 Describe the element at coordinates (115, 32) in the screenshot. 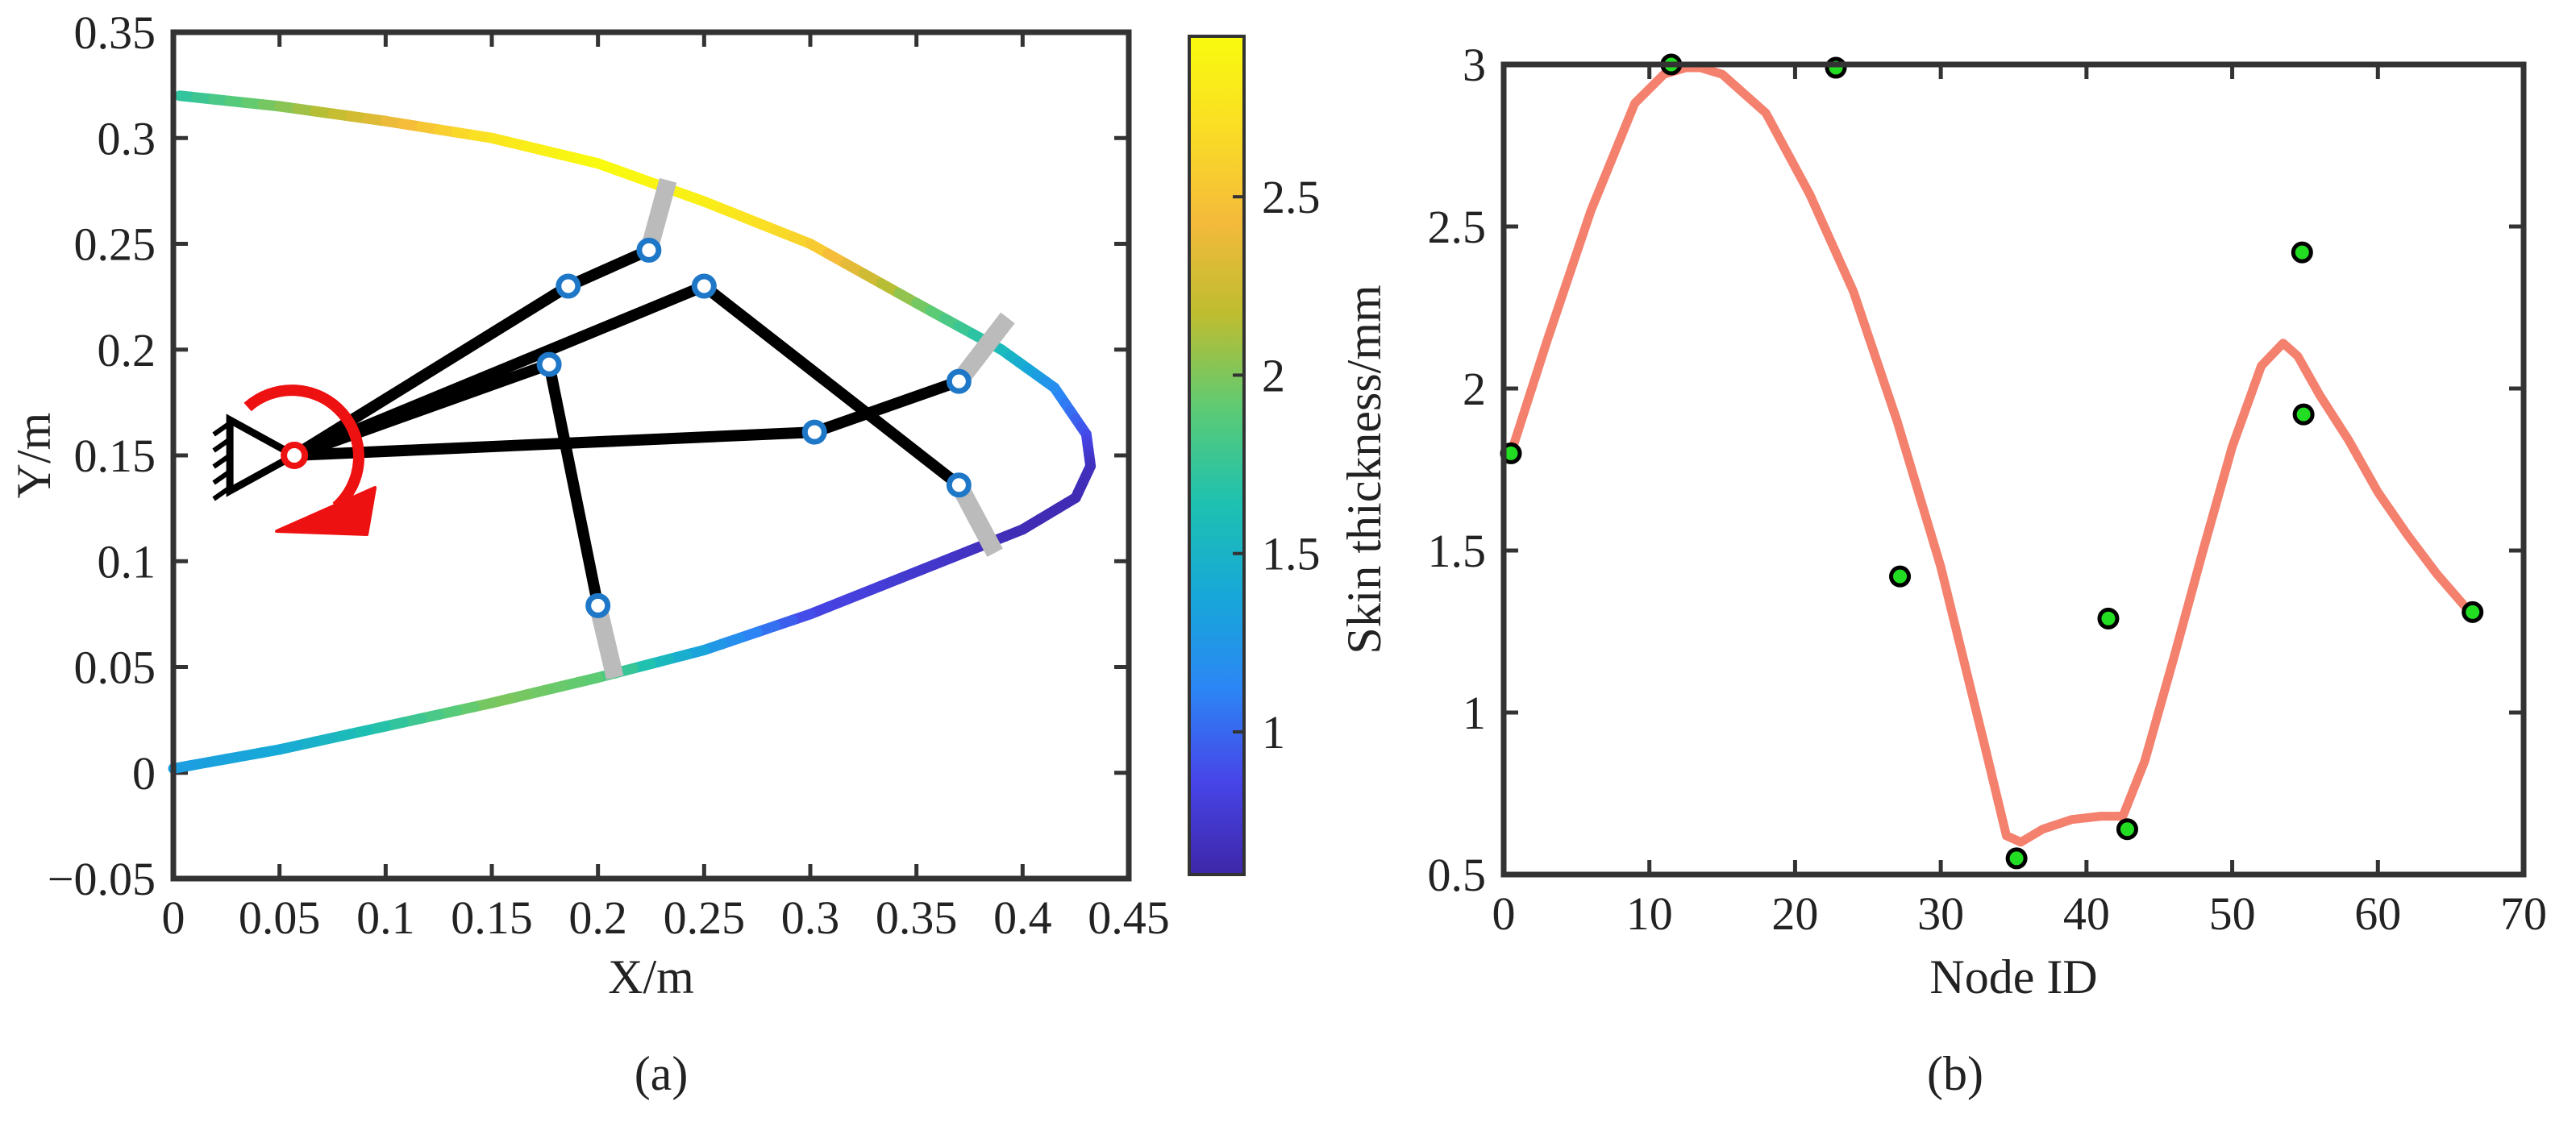

I see `y-tick-label: 0.35` at that location.